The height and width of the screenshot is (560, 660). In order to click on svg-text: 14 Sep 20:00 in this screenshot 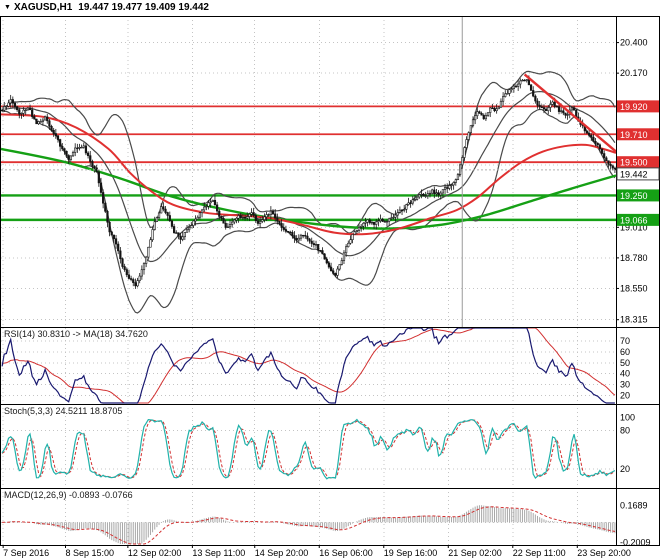, I will do `click(282, 553)`.